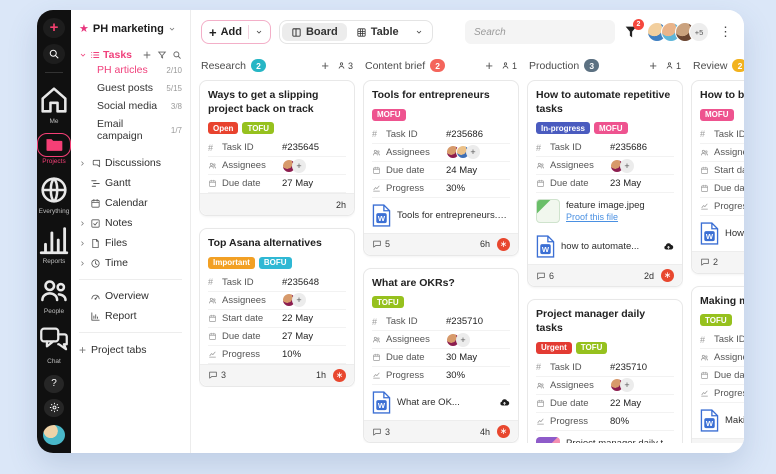 The image size is (776, 474). I want to click on tab-board: Board, so click(314, 32).